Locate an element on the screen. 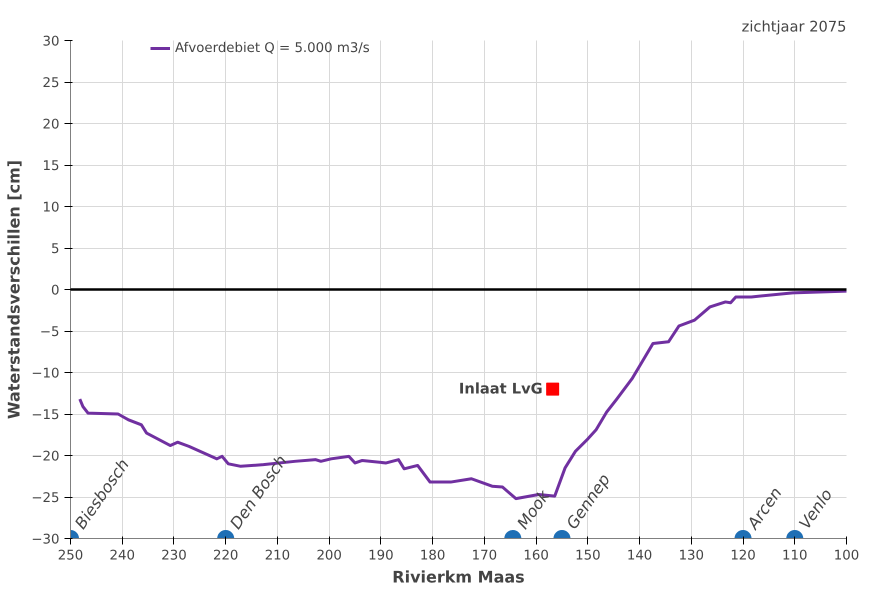 The height and width of the screenshot is (603, 871). x-tick-label: 210 is located at coordinates (277, 556).